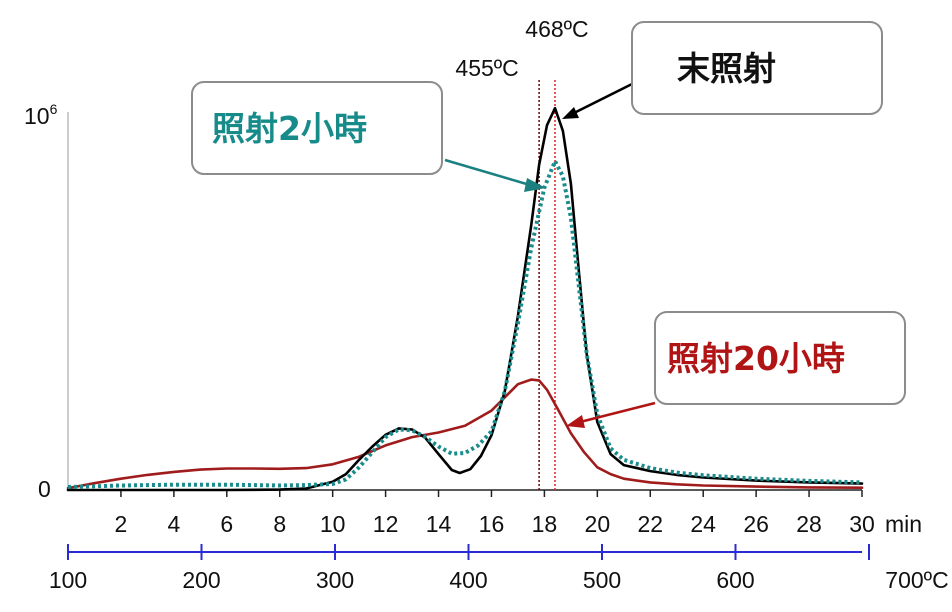 The image size is (952, 612). I want to click on callout-label-irradiated-2h: 照射2小時, so click(289, 128).